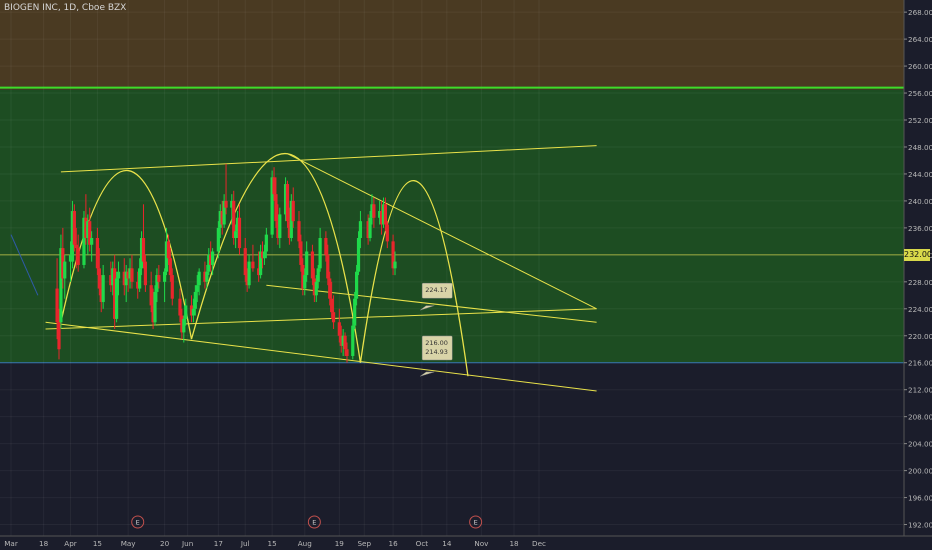 This screenshot has height=550, width=932. I want to click on trend-line-upper-channel, so click(328, 159).